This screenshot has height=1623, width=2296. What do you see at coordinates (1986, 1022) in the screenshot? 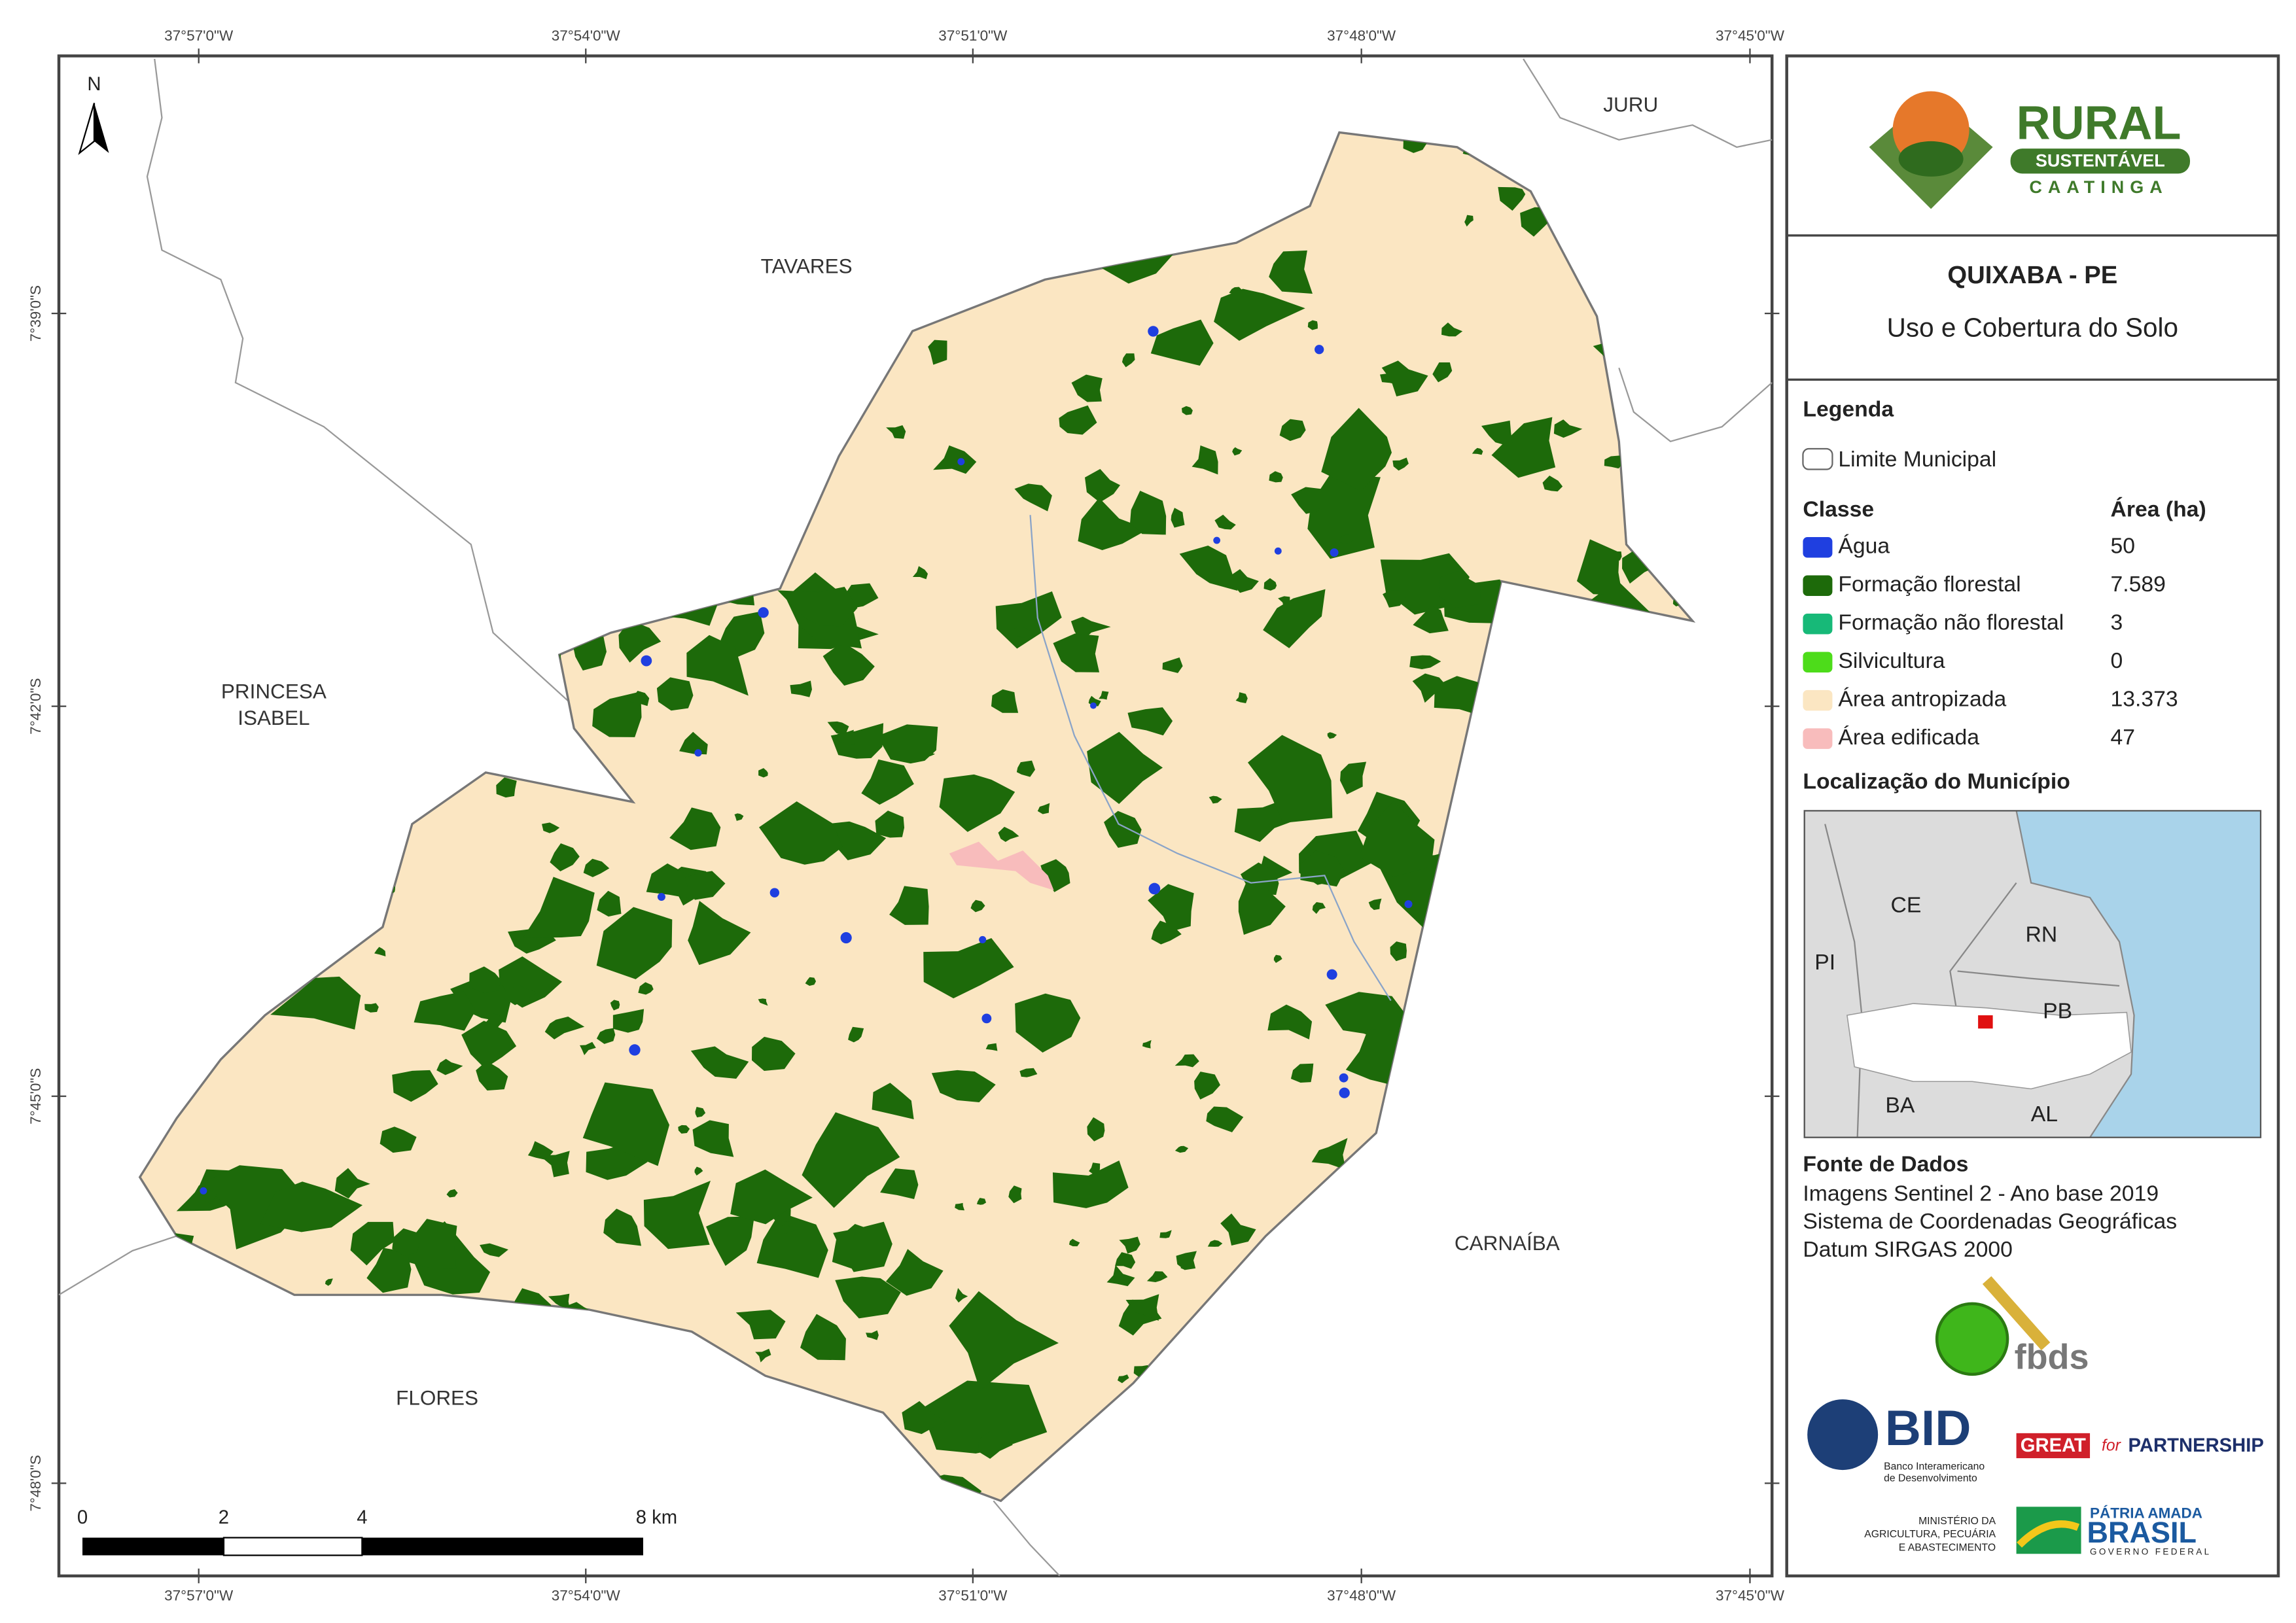
I see `location-marker` at bounding box center [1986, 1022].